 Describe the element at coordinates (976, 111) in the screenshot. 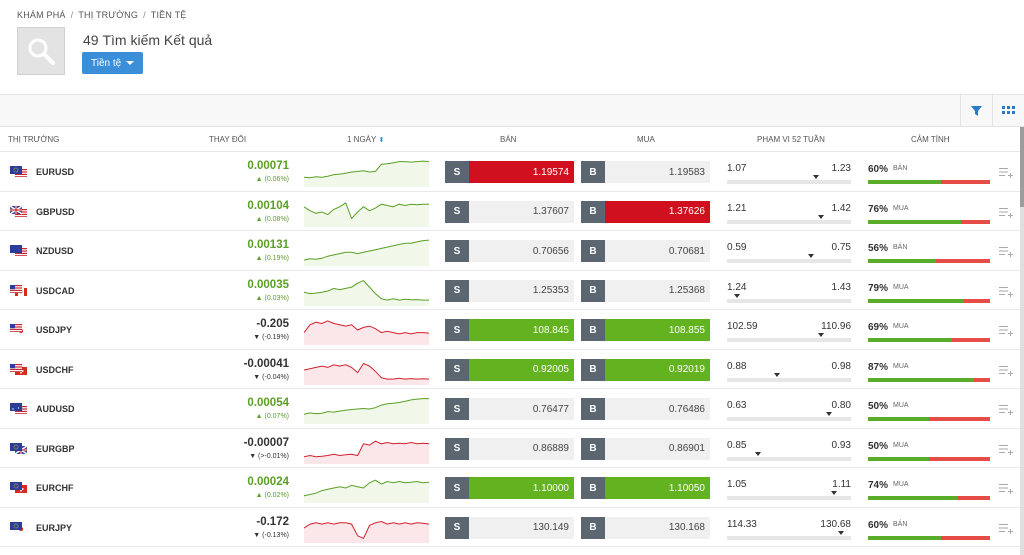

I see `filter-icon` at that location.